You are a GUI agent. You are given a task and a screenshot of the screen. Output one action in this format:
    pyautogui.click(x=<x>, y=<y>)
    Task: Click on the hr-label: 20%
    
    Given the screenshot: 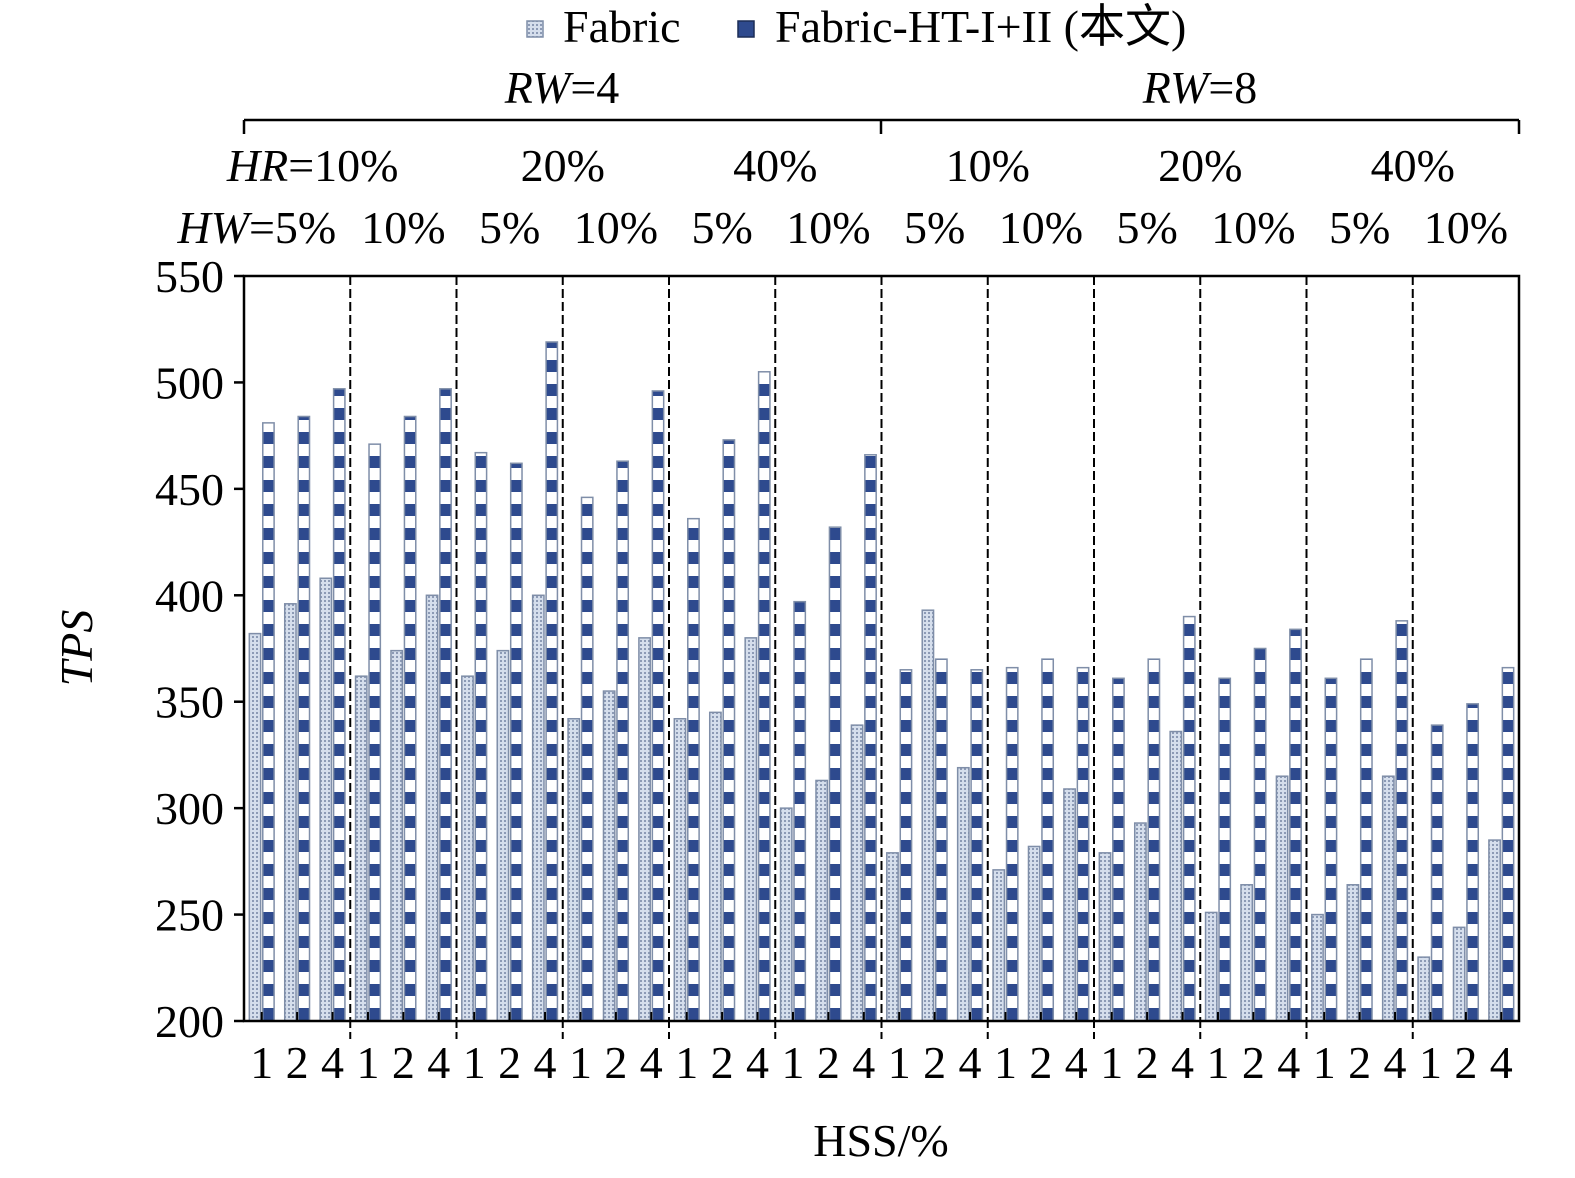 What is the action you would take?
    pyautogui.click(x=1200, y=165)
    